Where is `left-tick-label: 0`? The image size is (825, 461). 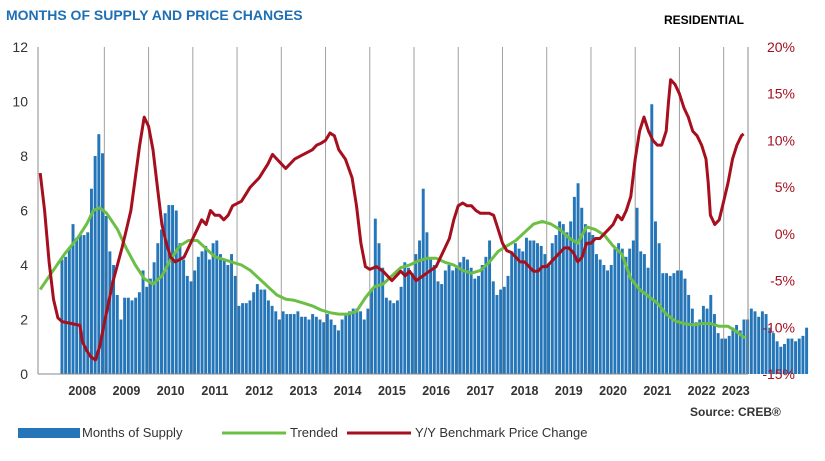
left-tick-label: 0 is located at coordinates (24, 374).